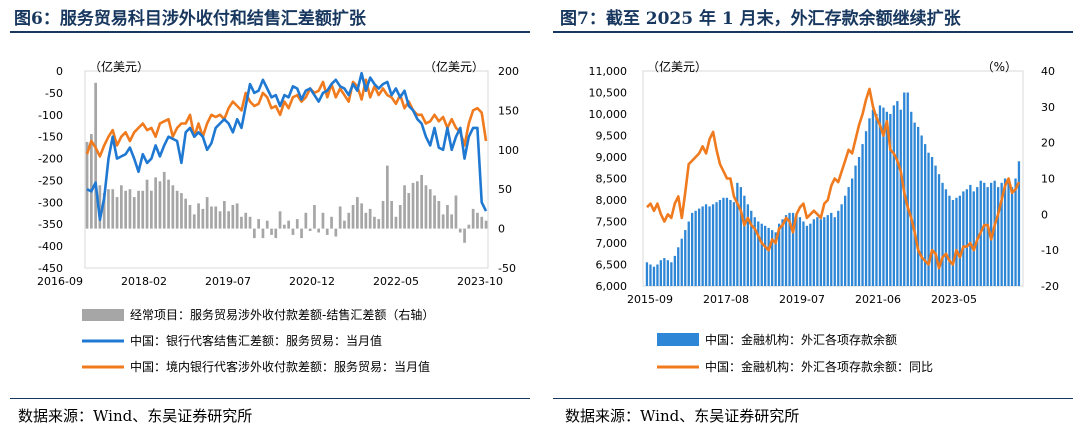  What do you see at coordinates (228, 281) in the screenshot?
I see `x-axis-tick: 2019-07` at bounding box center [228, 281].